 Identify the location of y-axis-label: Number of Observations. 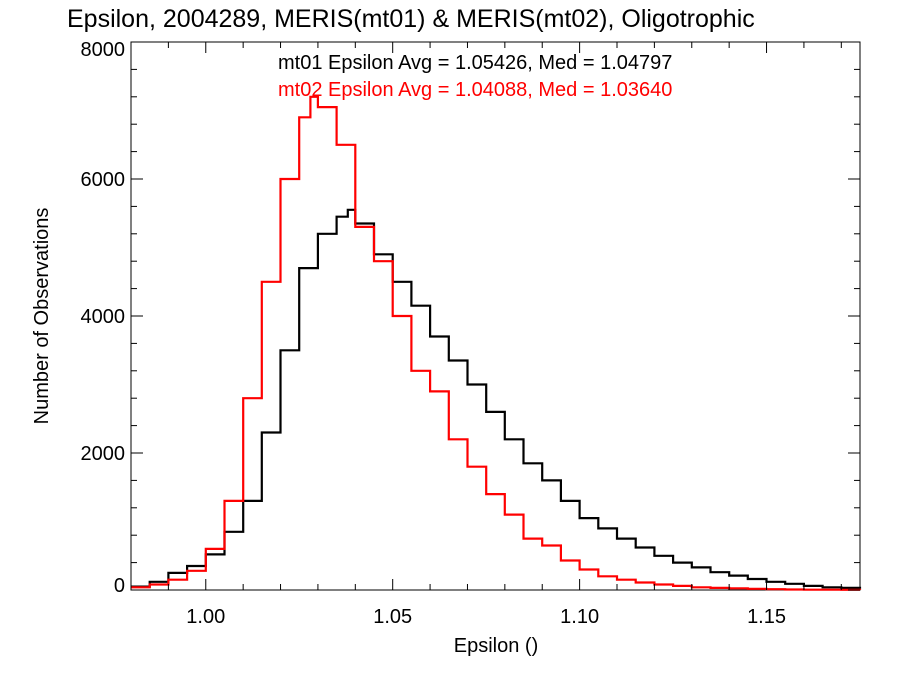
(42, 316).